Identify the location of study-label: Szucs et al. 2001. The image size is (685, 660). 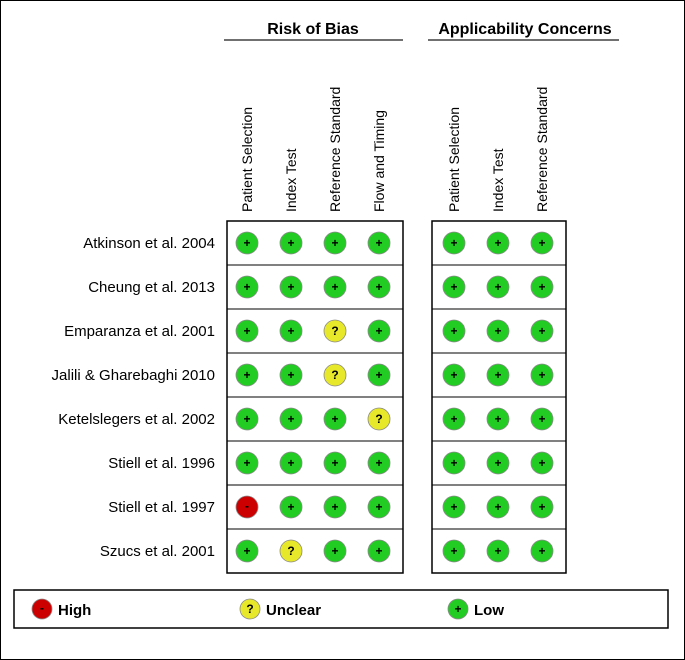
(157, 551).